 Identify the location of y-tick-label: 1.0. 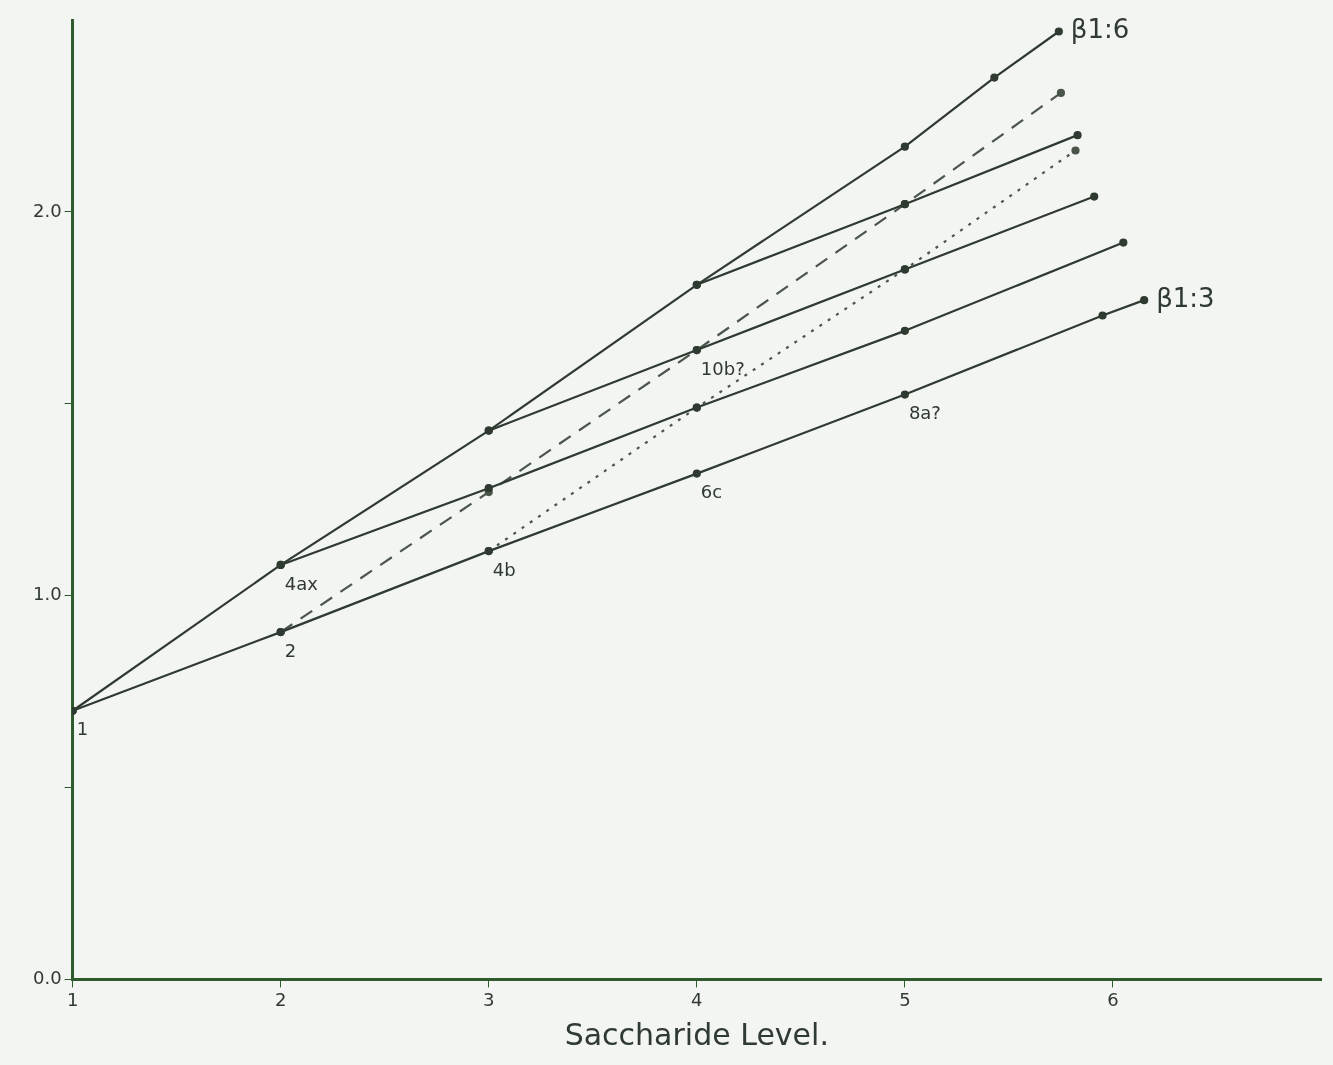
(47, 594).